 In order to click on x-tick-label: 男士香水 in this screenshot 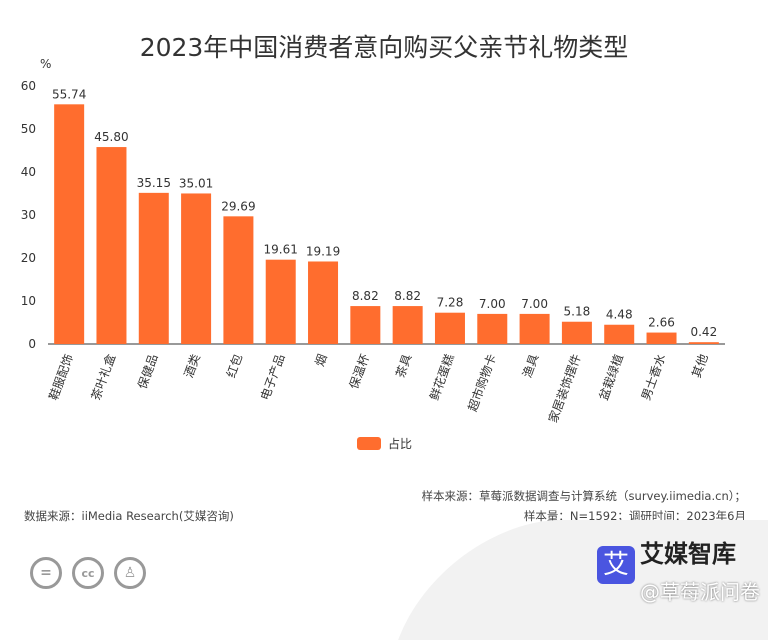, I will do `click(654, 377)`.